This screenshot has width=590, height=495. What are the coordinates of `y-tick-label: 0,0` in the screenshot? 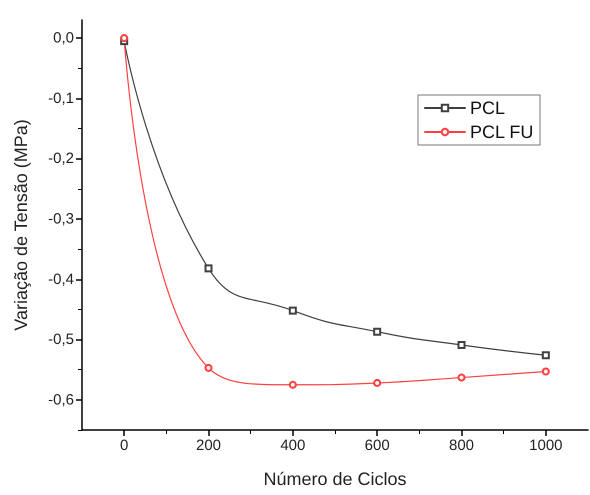 It's located at (63, 38).